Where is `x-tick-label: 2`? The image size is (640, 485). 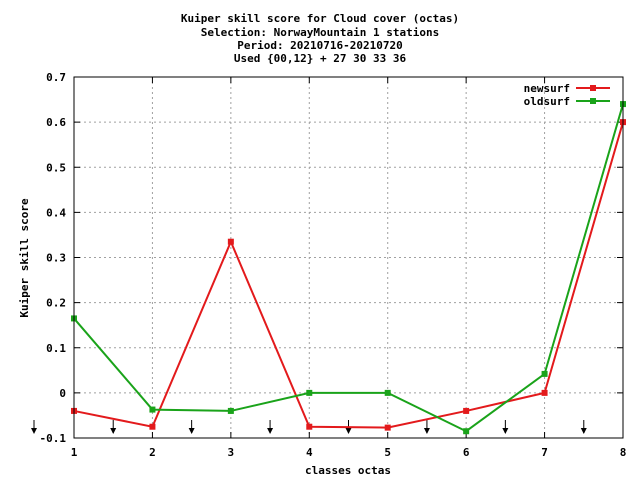
x-tick-label: 2 is located at coordinates (152, 452).